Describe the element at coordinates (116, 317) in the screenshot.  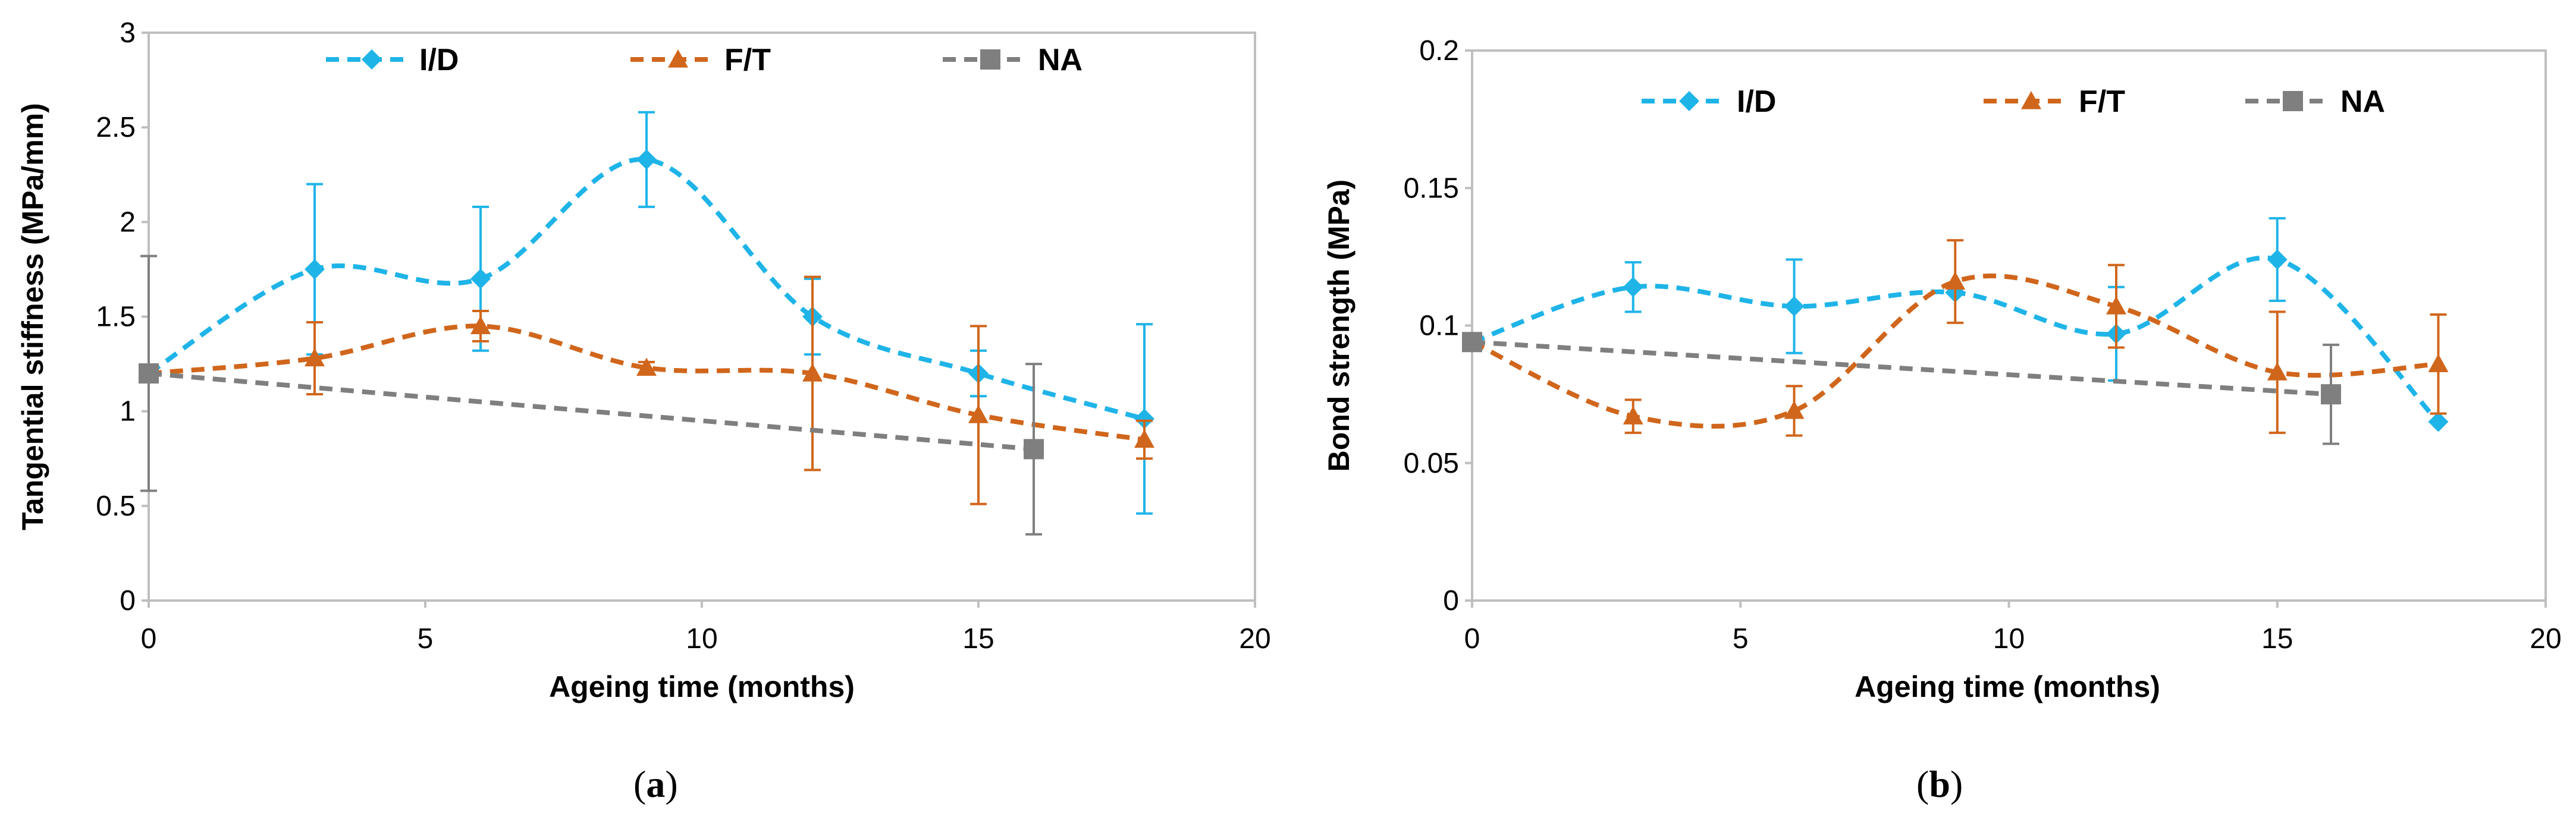
I see `y-tick-label: 1.5` at that location.